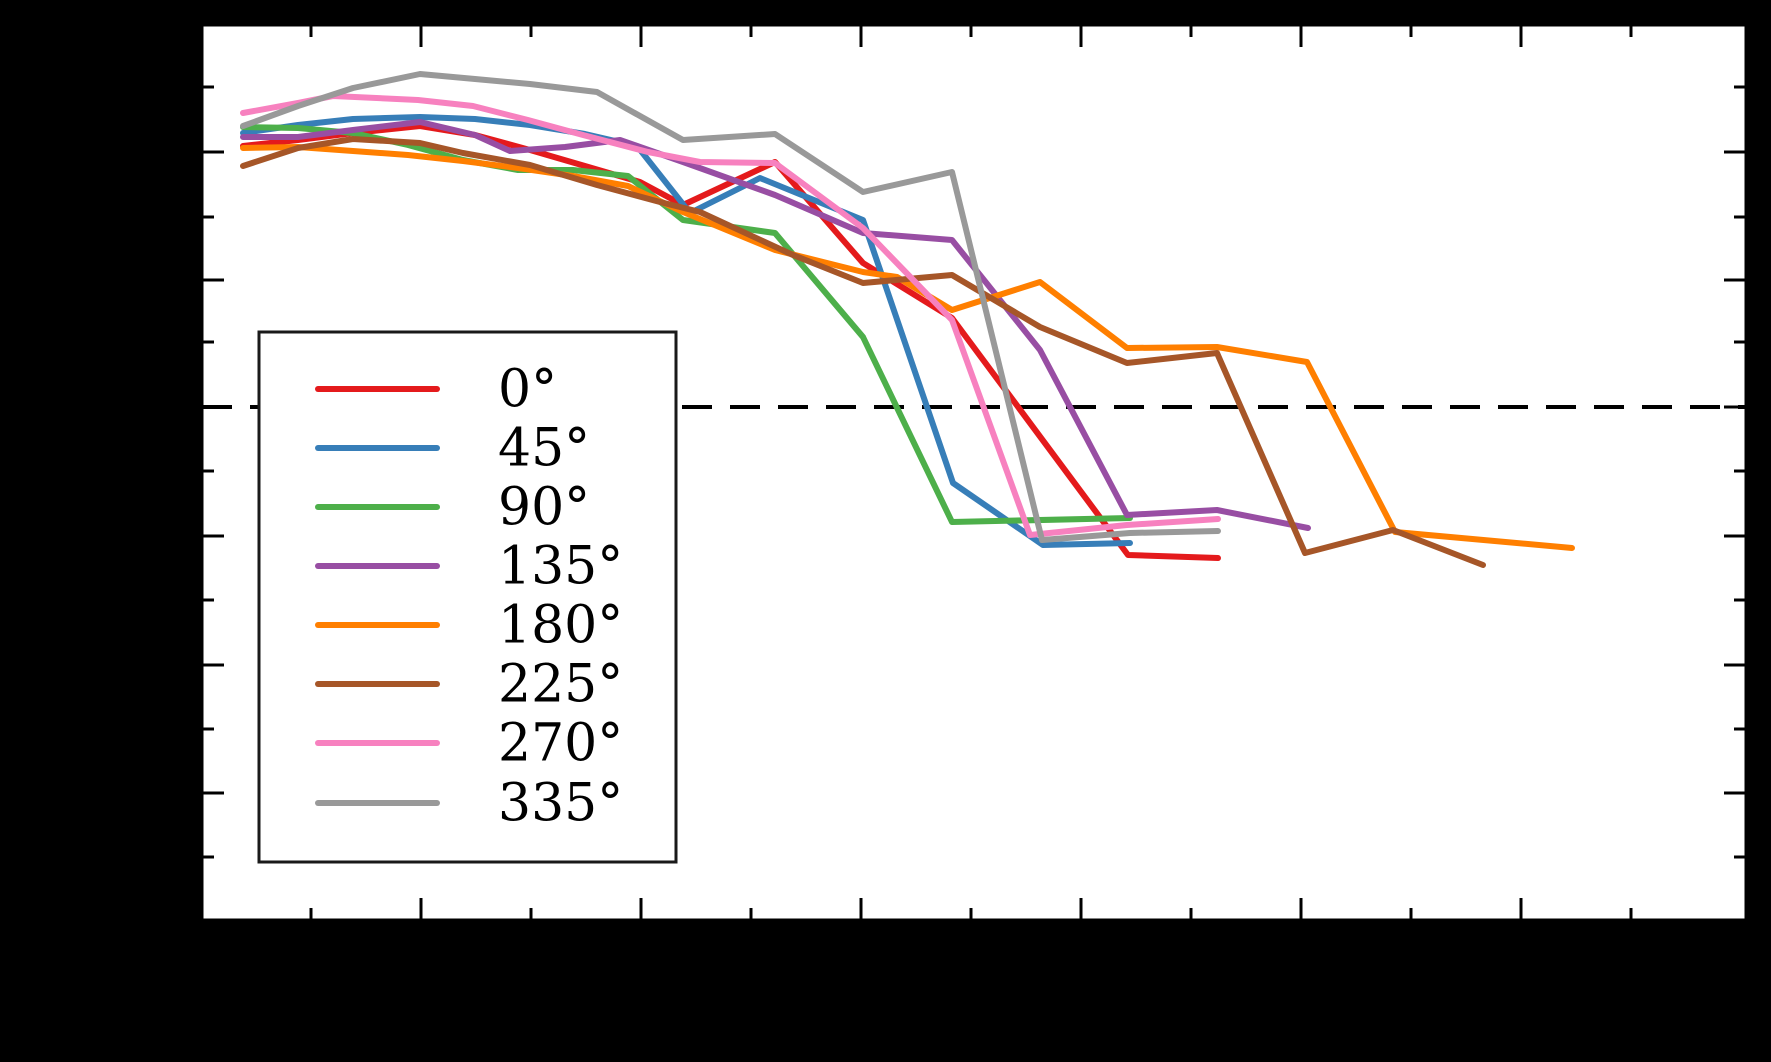  Describe the element at coordinates (560, 744) in the screenshot. I see `legend-label-270deg: 270°` at that location.